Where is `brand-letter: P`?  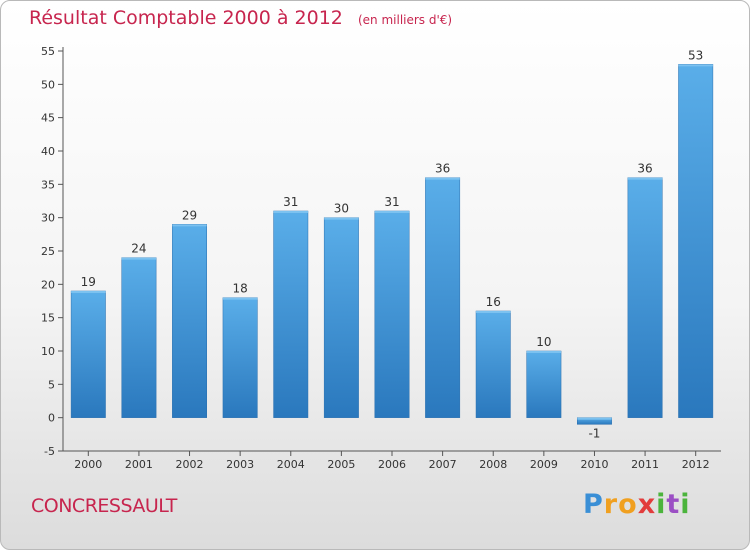 brand-letter: P is located at coordinates (593, 504).